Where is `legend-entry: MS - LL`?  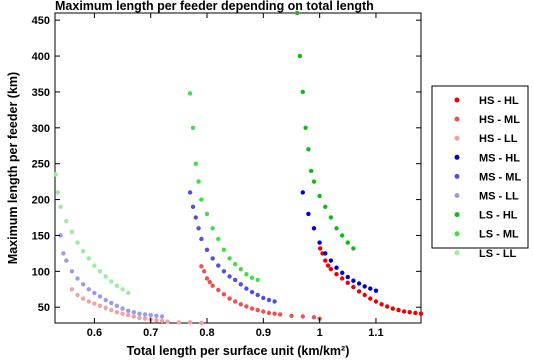
legend-entry: MS - LL is located at coordinates (499, 197).